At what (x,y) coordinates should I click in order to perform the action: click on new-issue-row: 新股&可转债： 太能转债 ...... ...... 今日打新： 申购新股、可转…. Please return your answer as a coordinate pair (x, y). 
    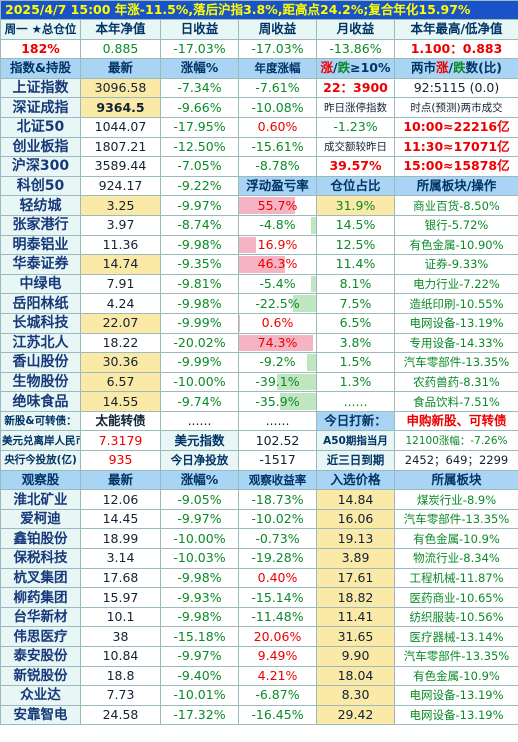
    Looking at the image, I should click on (259, 421).